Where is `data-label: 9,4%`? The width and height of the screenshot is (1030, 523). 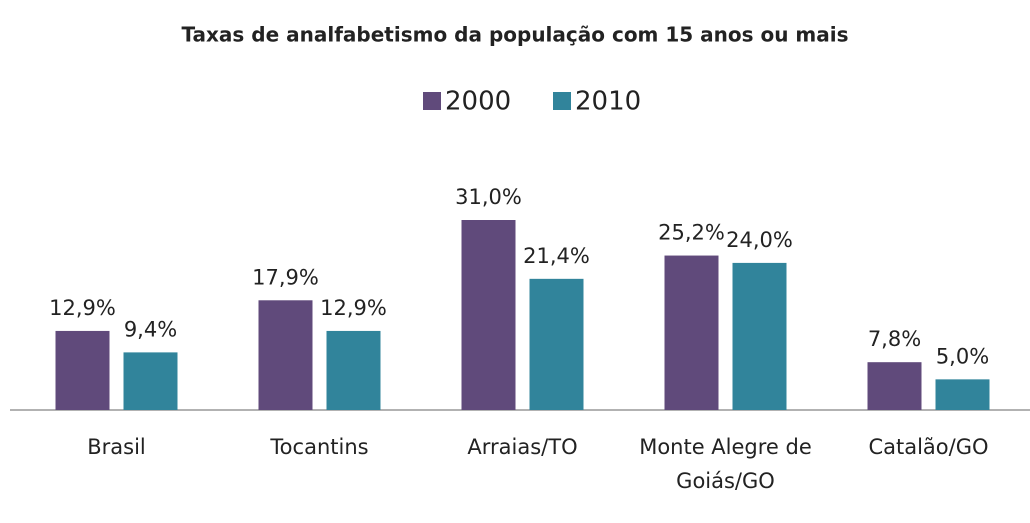 data-label: 9,4% is located at coordinates (150, 329).